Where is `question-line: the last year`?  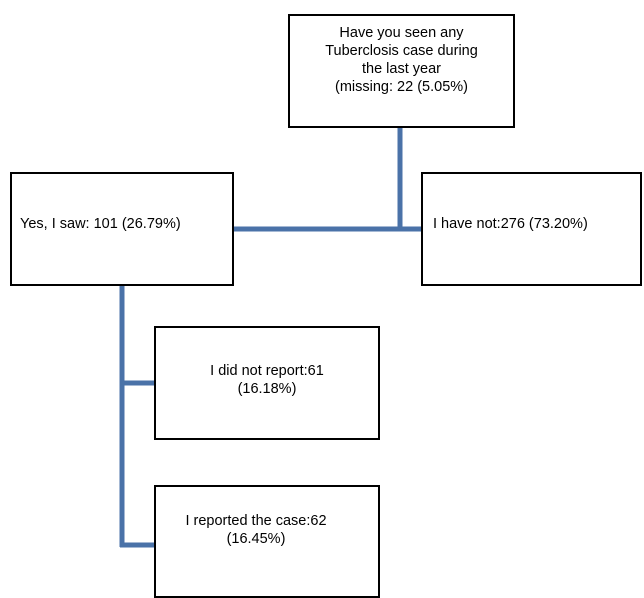 question-line: the last year is located at coordinates (401, 69).